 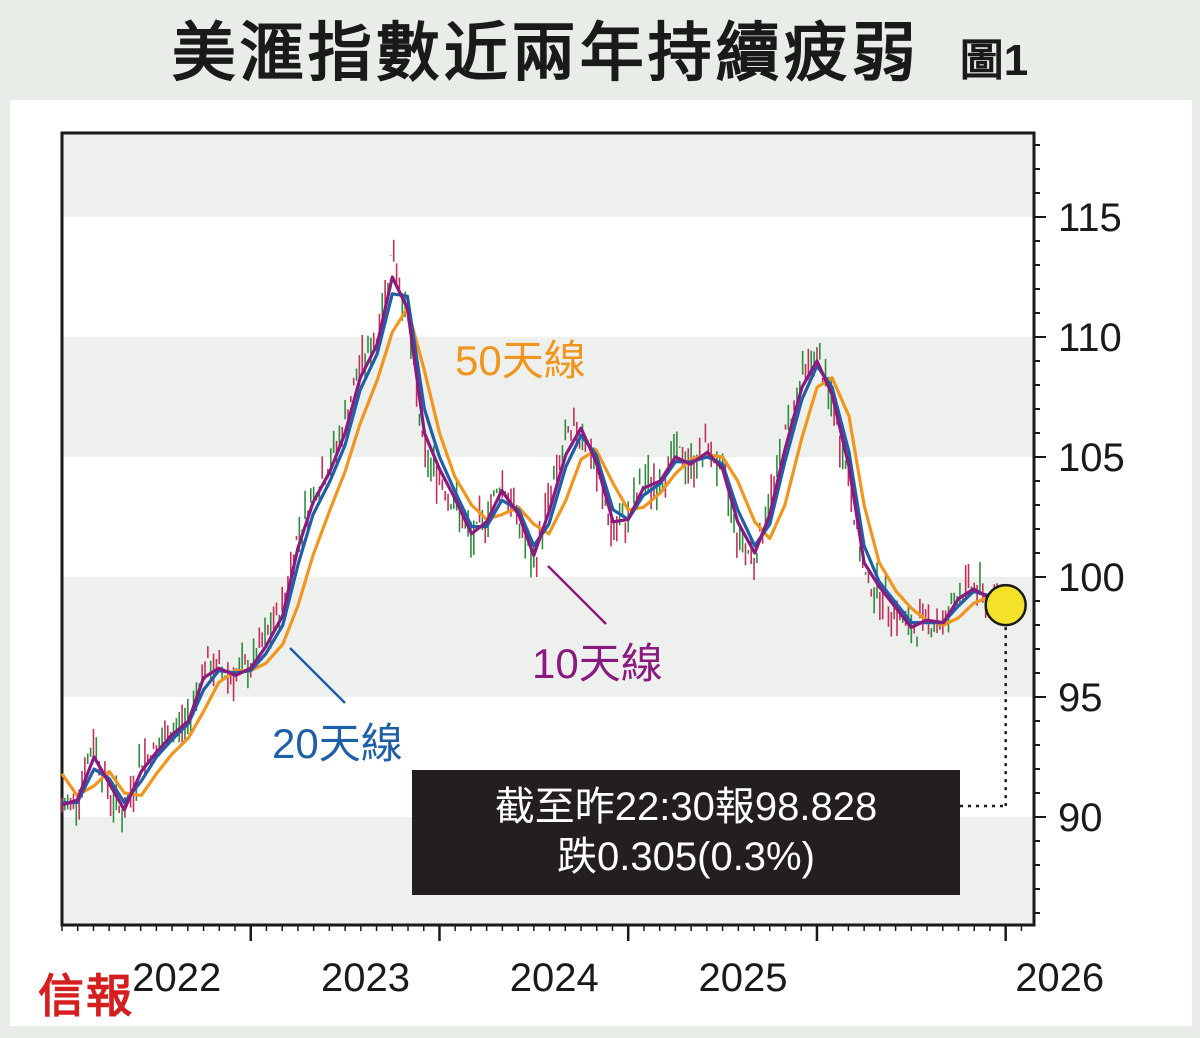 What do you see at coordinates (520, 360) in the screenshot?
I see `label-50-day-line: 50天線` at bounding box center [520, 360].